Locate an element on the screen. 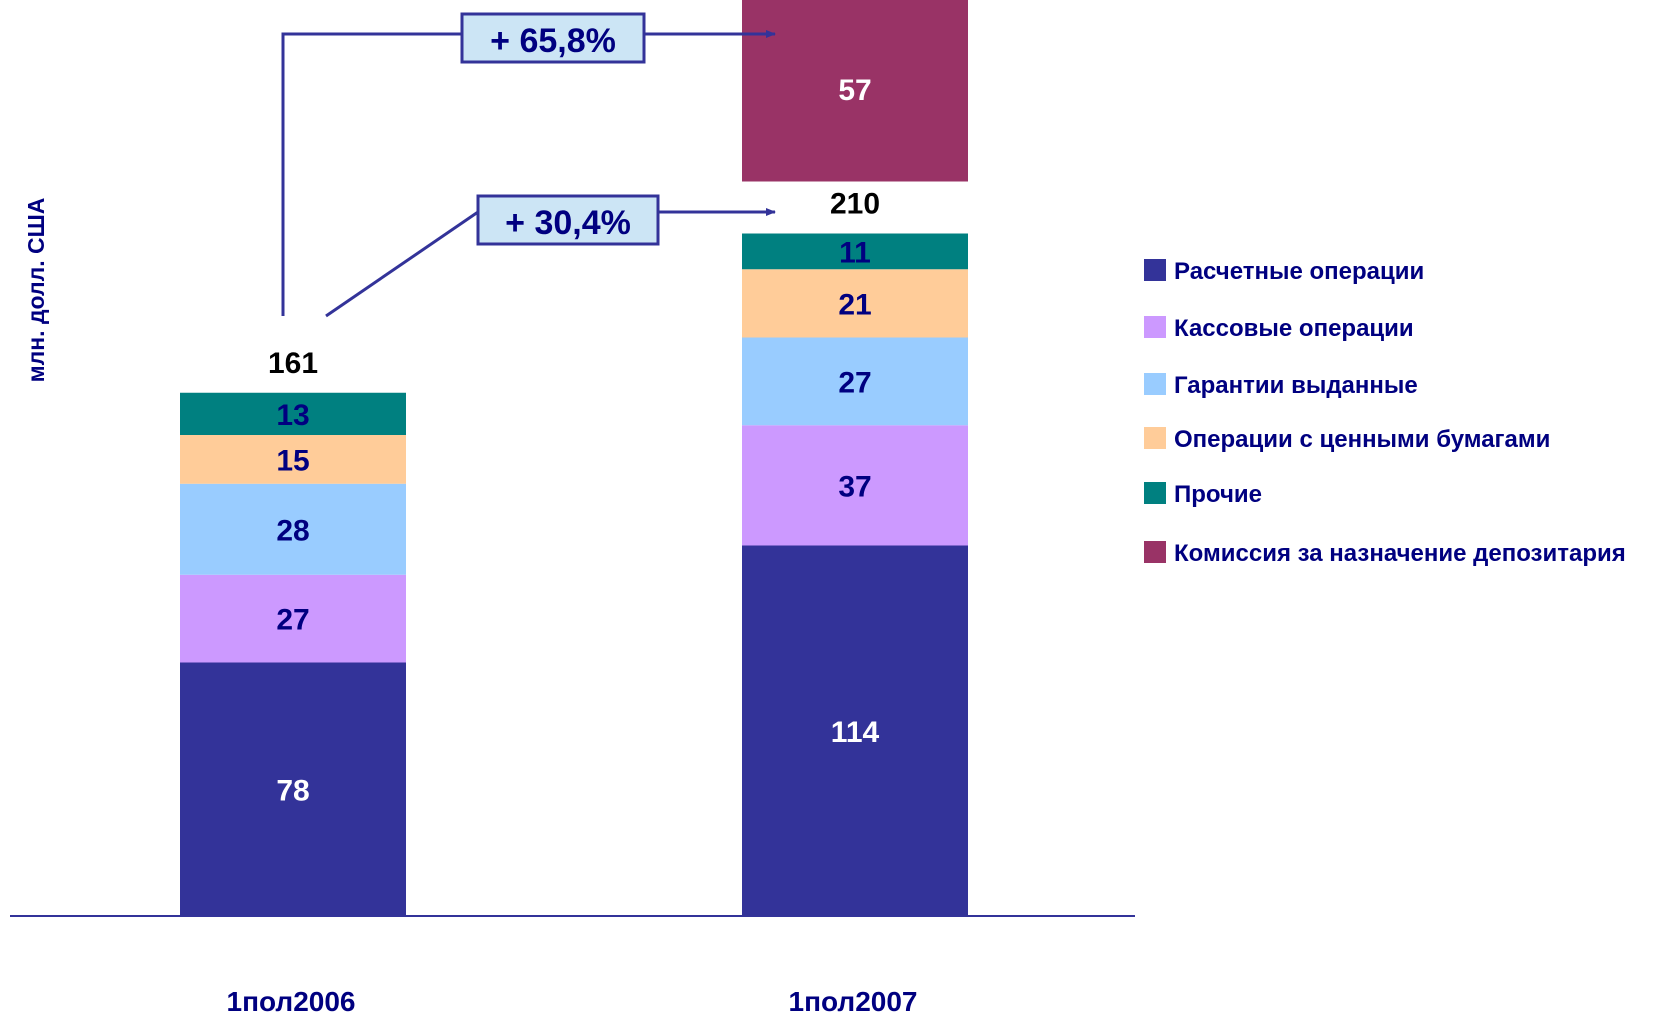  growth-label-30-4: + 30,4% is located at coordinates (568, 223).